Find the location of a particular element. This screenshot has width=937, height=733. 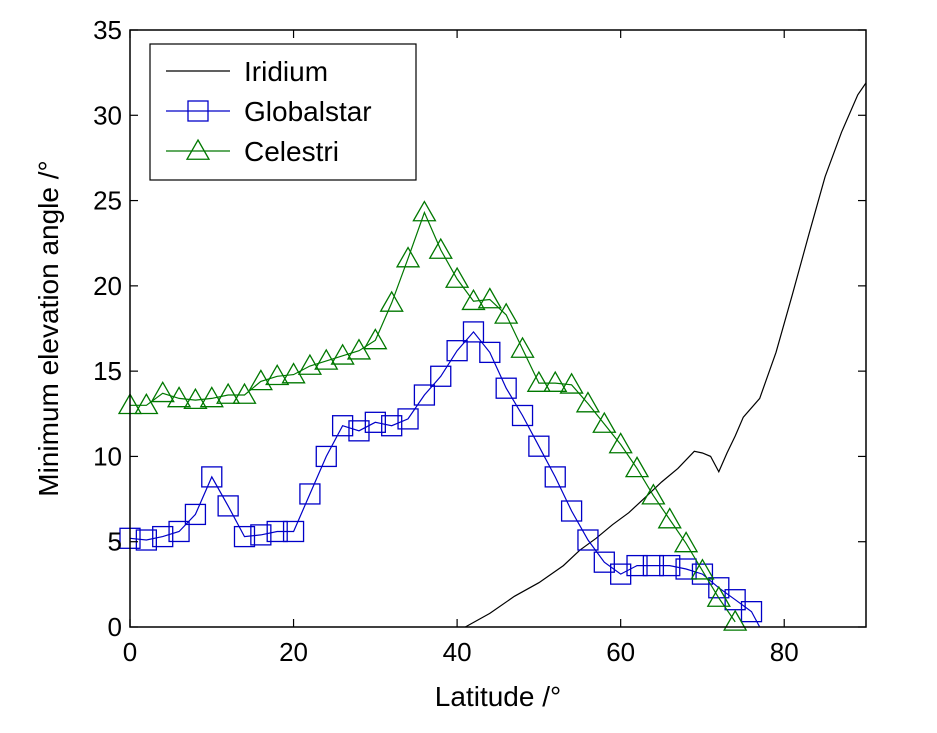

legend-label-iridium: Iridium is located at coordinates (286, 71).